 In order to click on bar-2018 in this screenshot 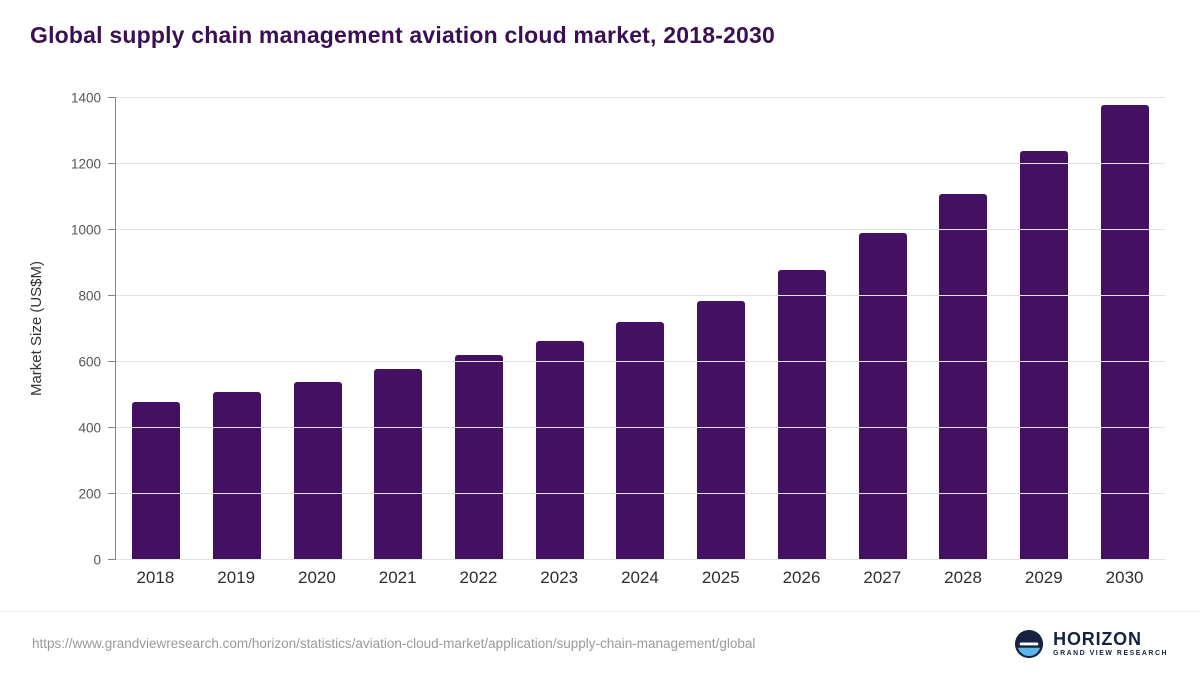, I will do `click(156, 480)`.